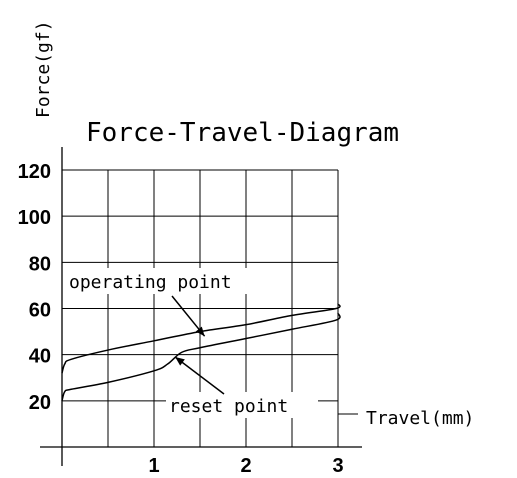 The image size is (517, 478). I want to click on series-group, so click(201, 352).